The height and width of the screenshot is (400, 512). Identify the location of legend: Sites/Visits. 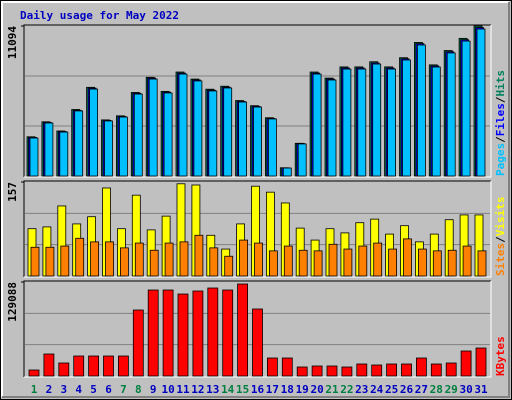
(500, 237).